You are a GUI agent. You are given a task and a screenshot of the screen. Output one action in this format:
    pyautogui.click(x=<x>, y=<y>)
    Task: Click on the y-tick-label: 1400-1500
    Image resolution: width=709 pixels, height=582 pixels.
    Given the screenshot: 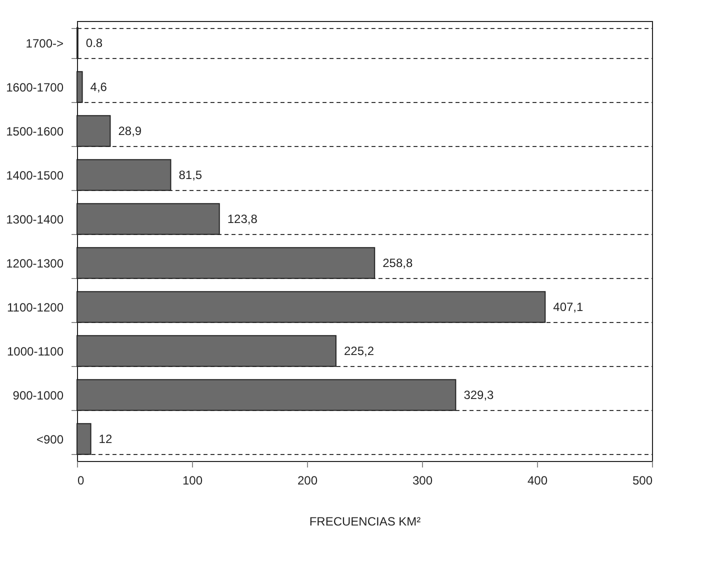 What is the action you would take?
    pyautogui.click(x=35, y=175)
    